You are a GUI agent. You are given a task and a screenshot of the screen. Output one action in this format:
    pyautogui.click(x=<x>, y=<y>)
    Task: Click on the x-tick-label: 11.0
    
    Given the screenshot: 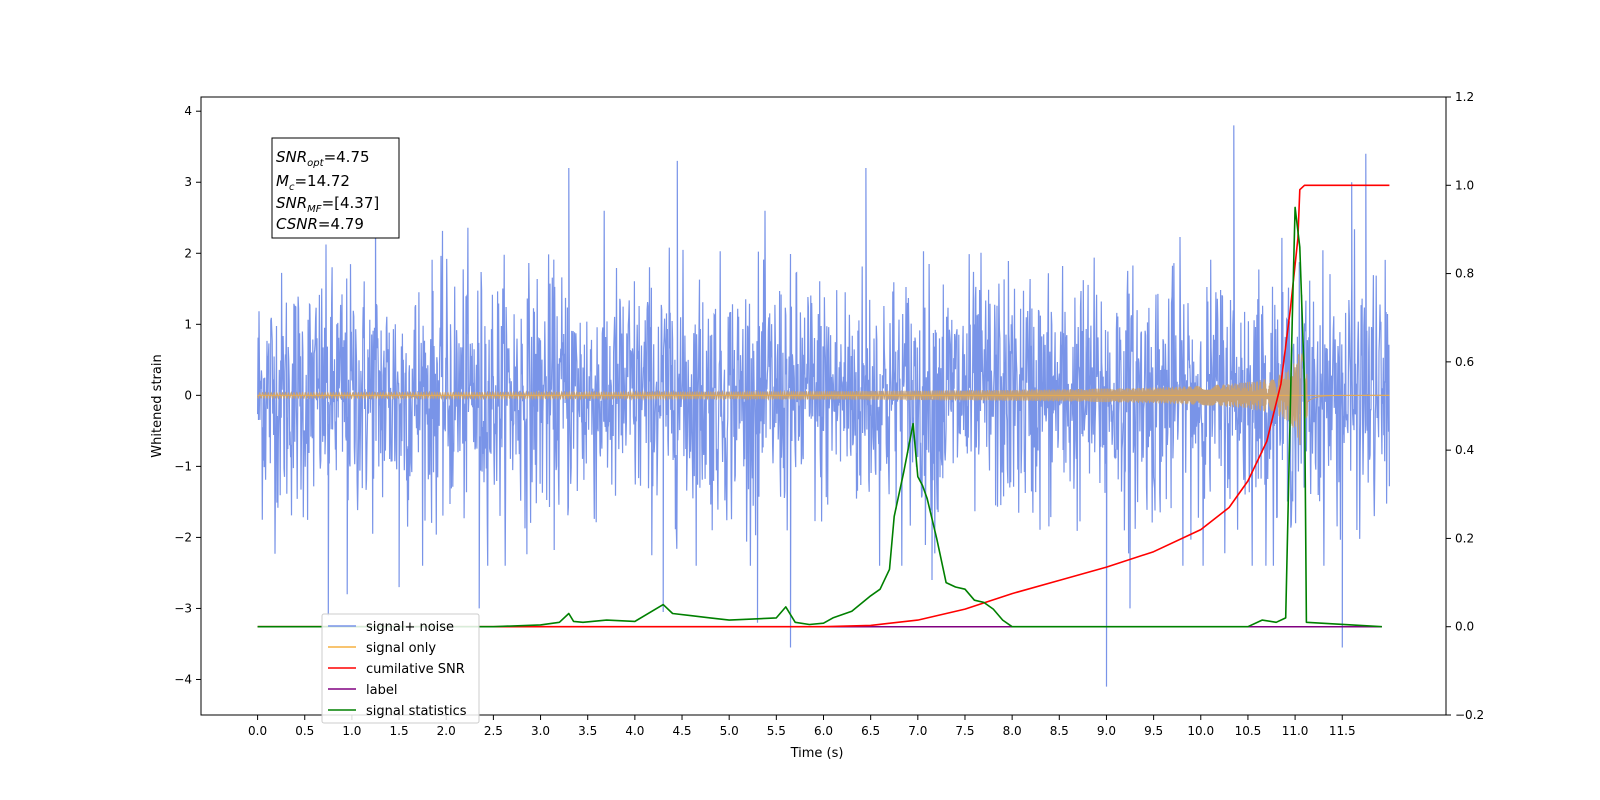 What is the action you would take?
    pyautogui.click(x=1295, y=731)
    